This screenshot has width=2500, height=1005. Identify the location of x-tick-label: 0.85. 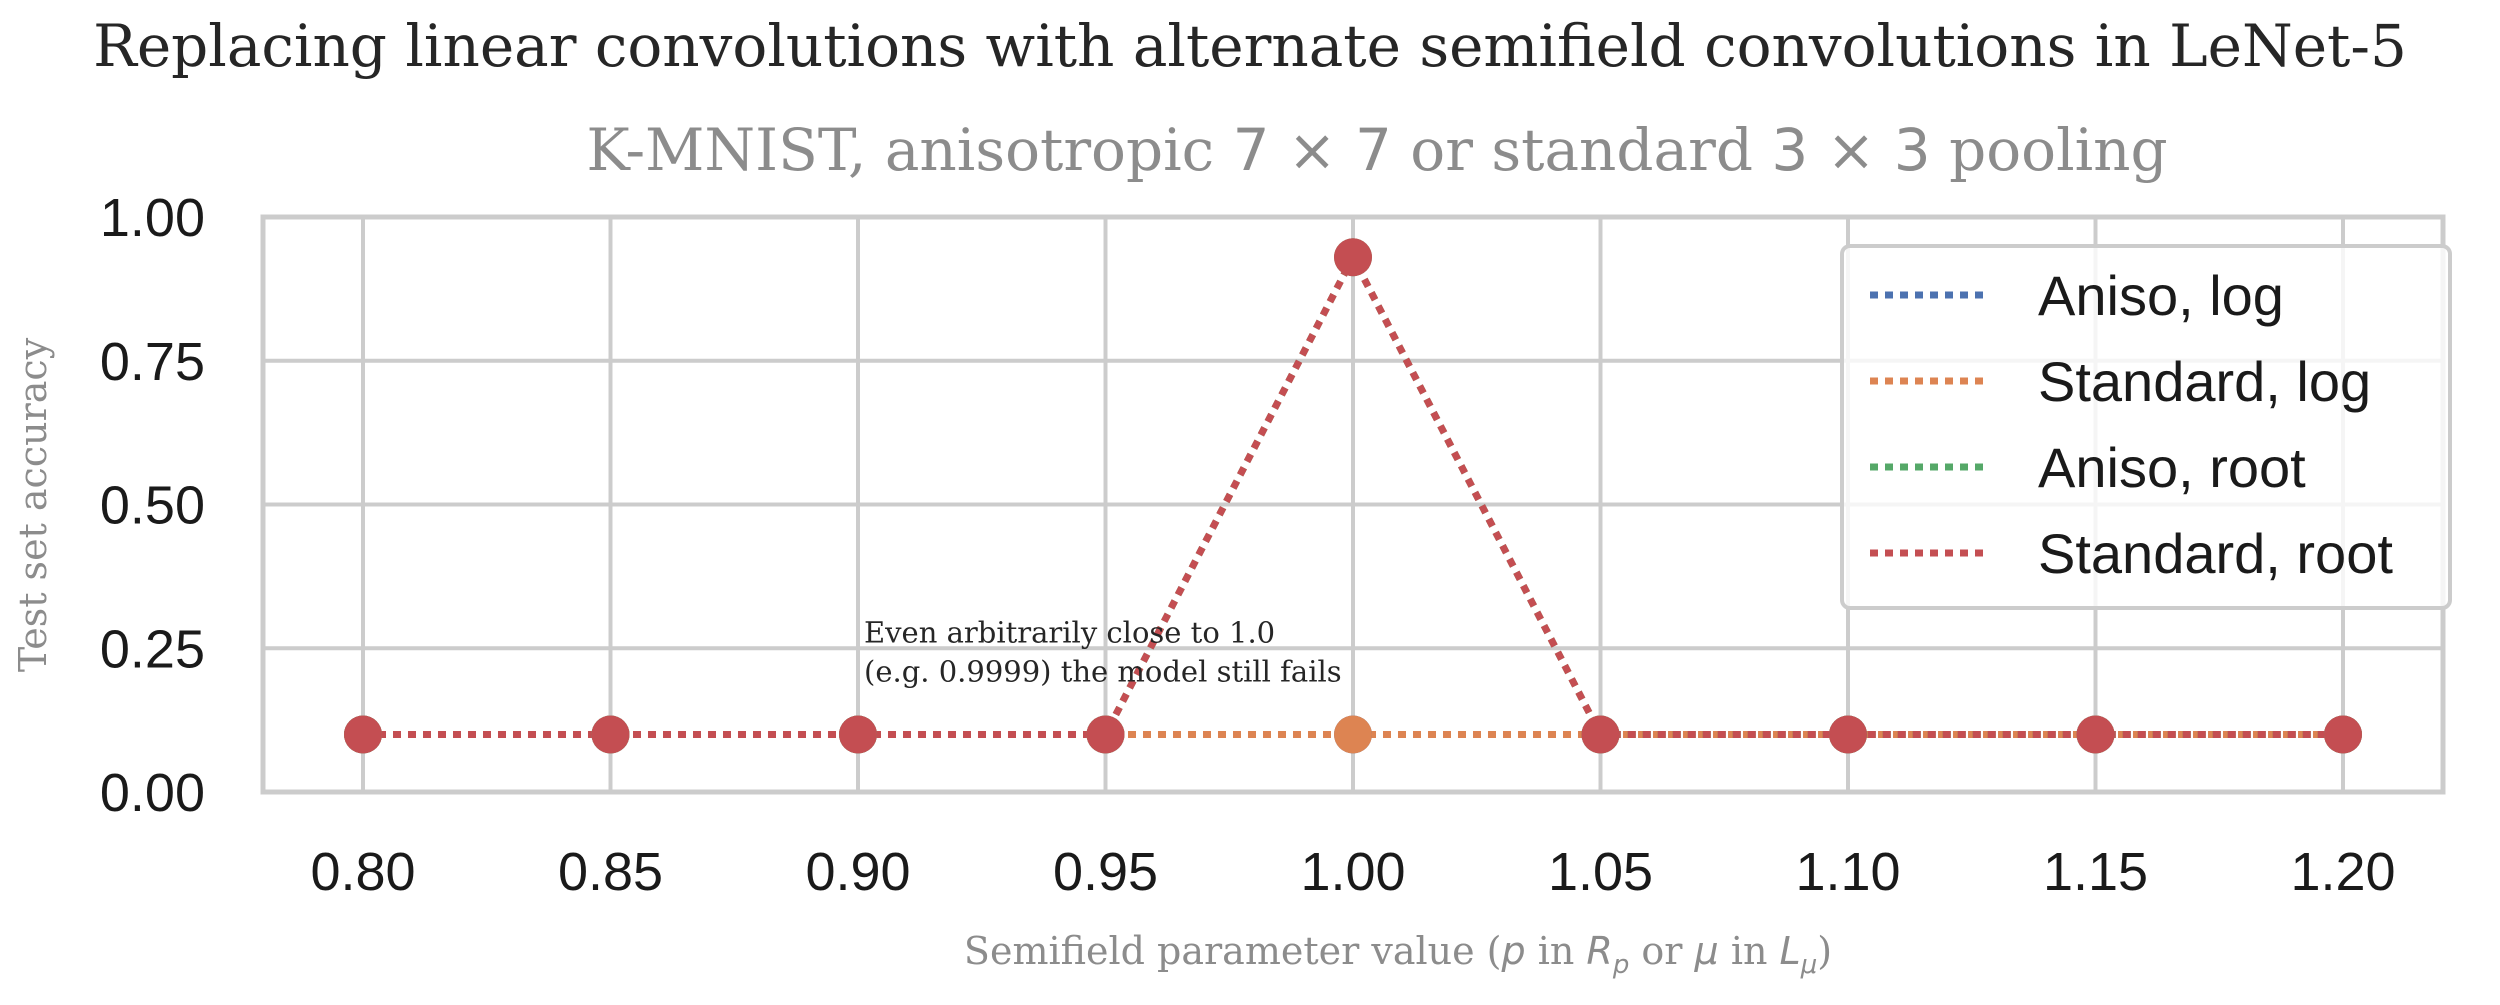
(610, 872).